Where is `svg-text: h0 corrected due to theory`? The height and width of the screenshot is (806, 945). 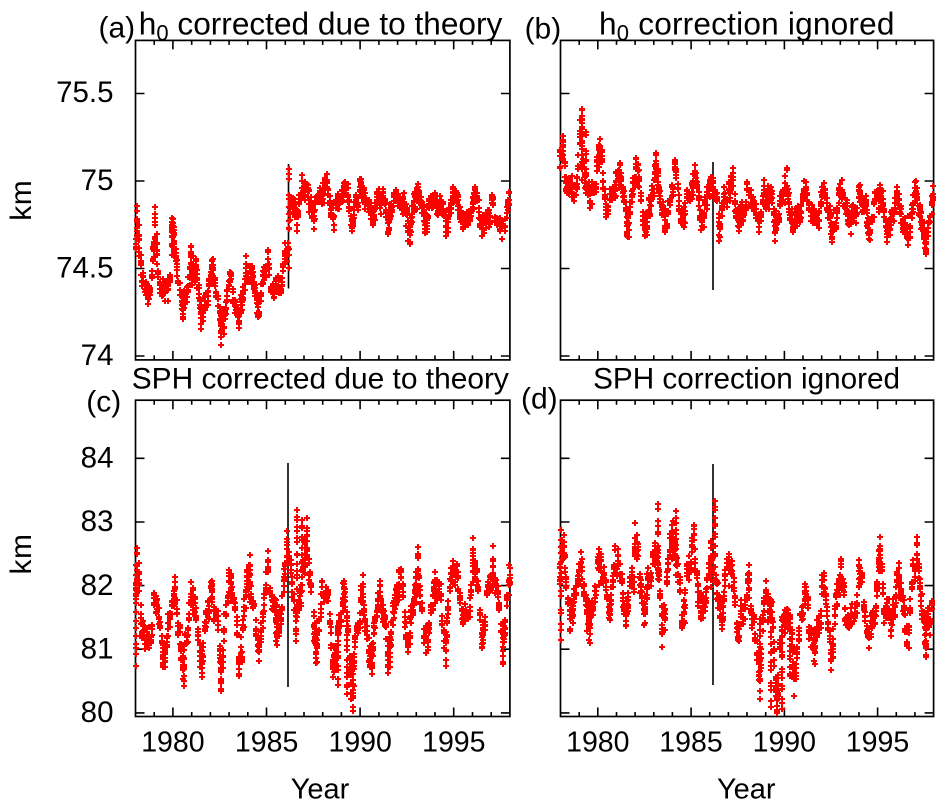
svg-text: h0 corrected due to theory is located at coordinates (321, 26).